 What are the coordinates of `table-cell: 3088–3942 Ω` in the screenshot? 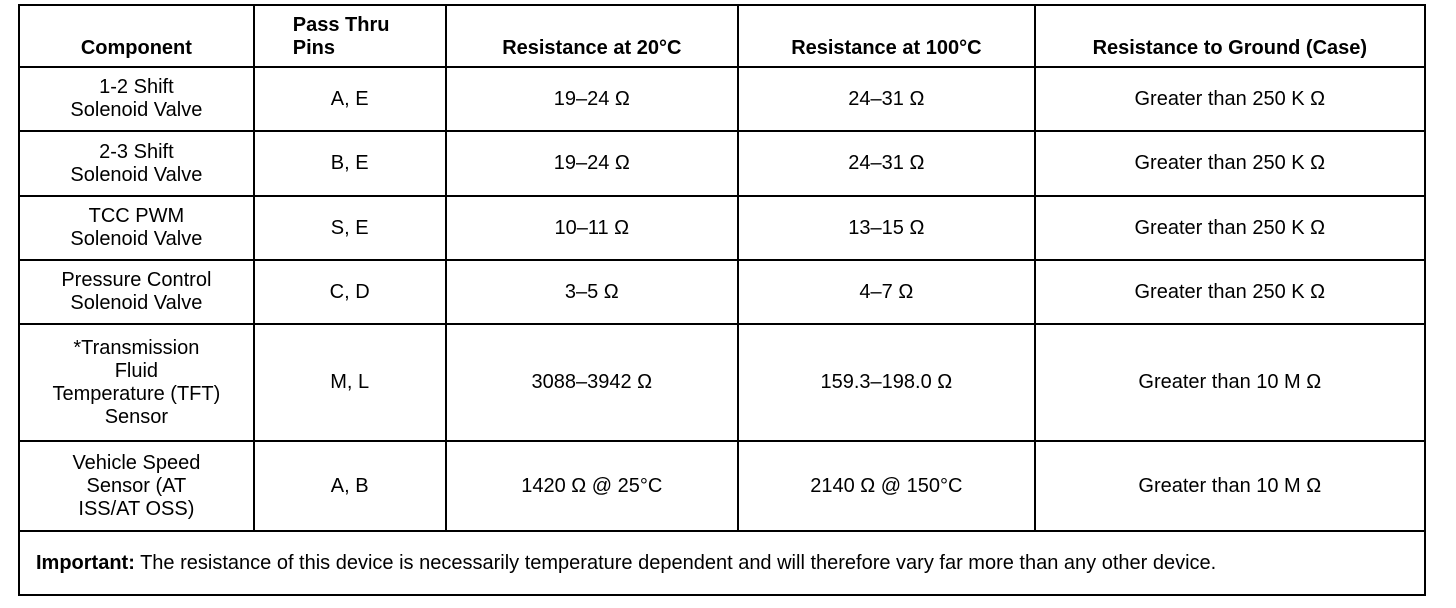 It's located at (592, 382).